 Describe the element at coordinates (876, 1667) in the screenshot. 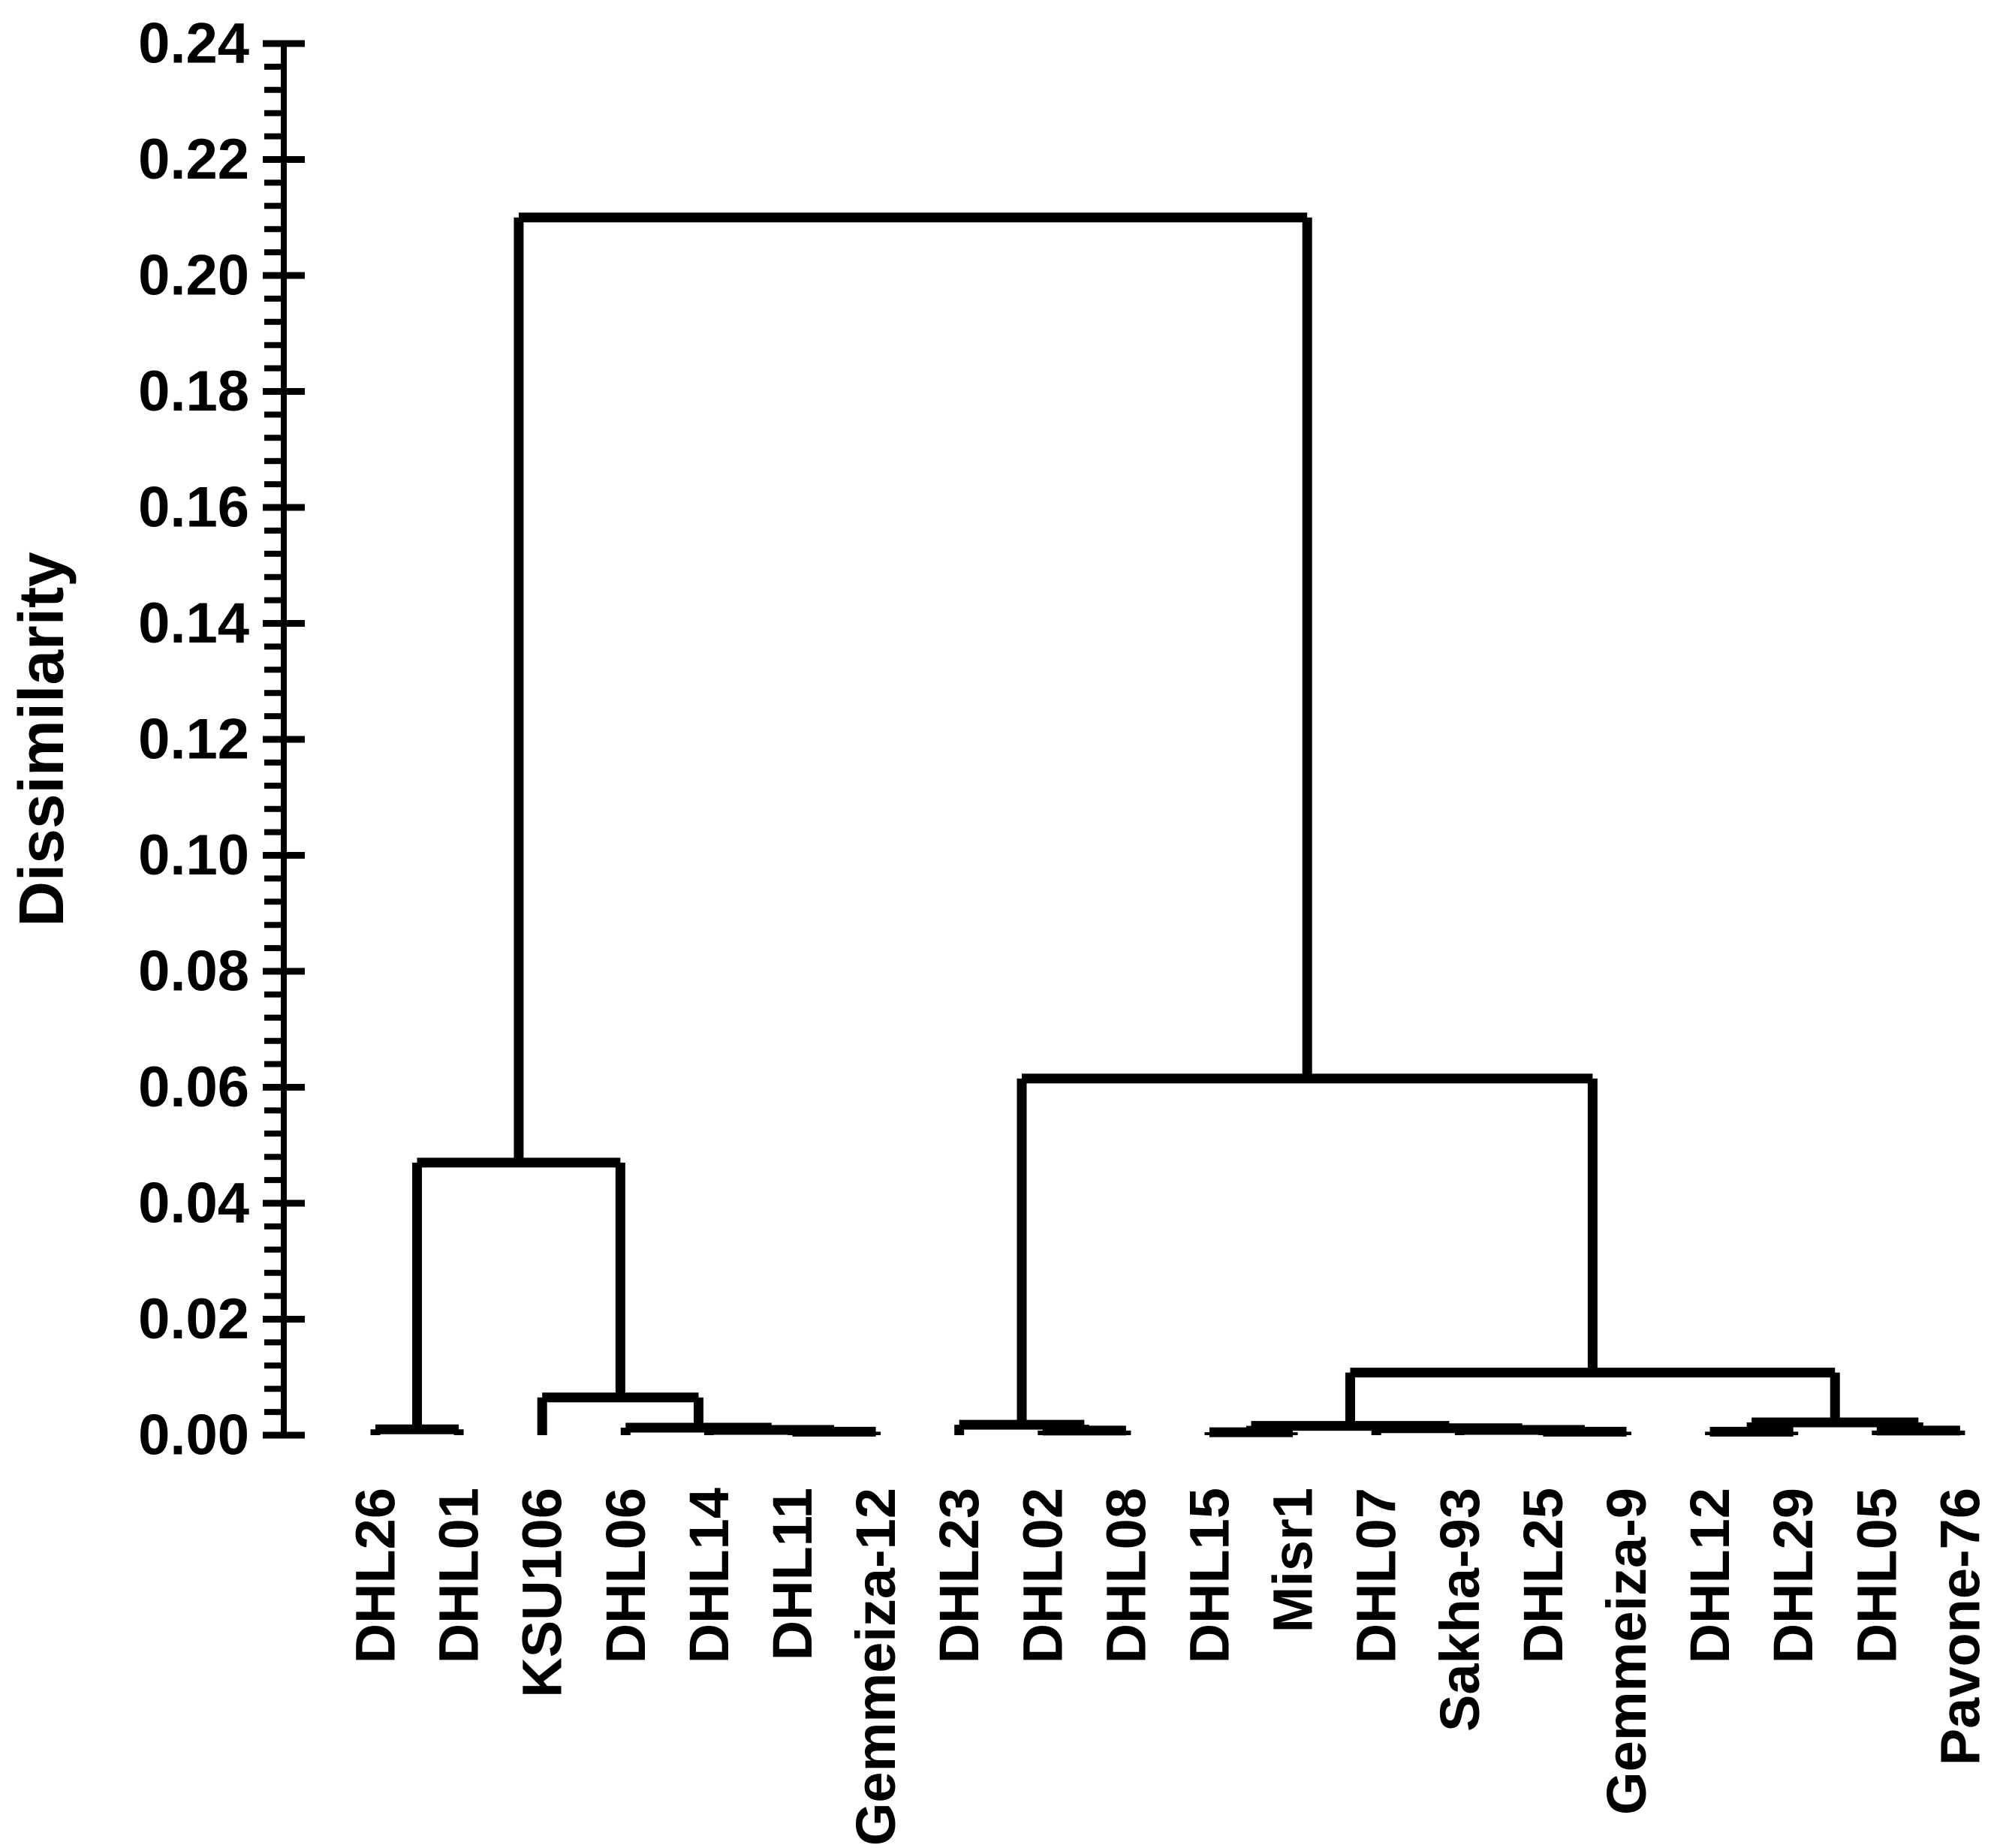

I see `leaf-label: Gemmeiza-12` at that location.